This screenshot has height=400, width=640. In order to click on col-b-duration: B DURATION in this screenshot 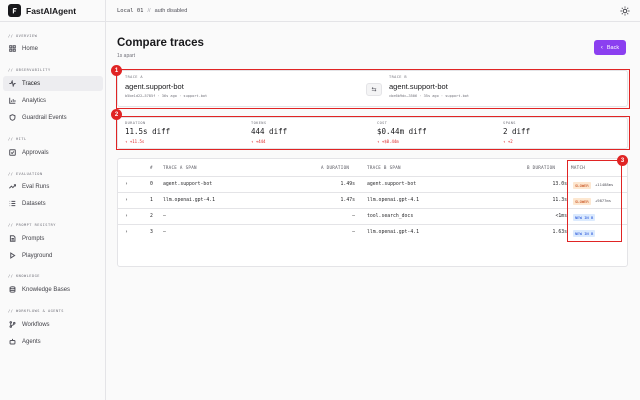, I will do `click(541, 167)`.